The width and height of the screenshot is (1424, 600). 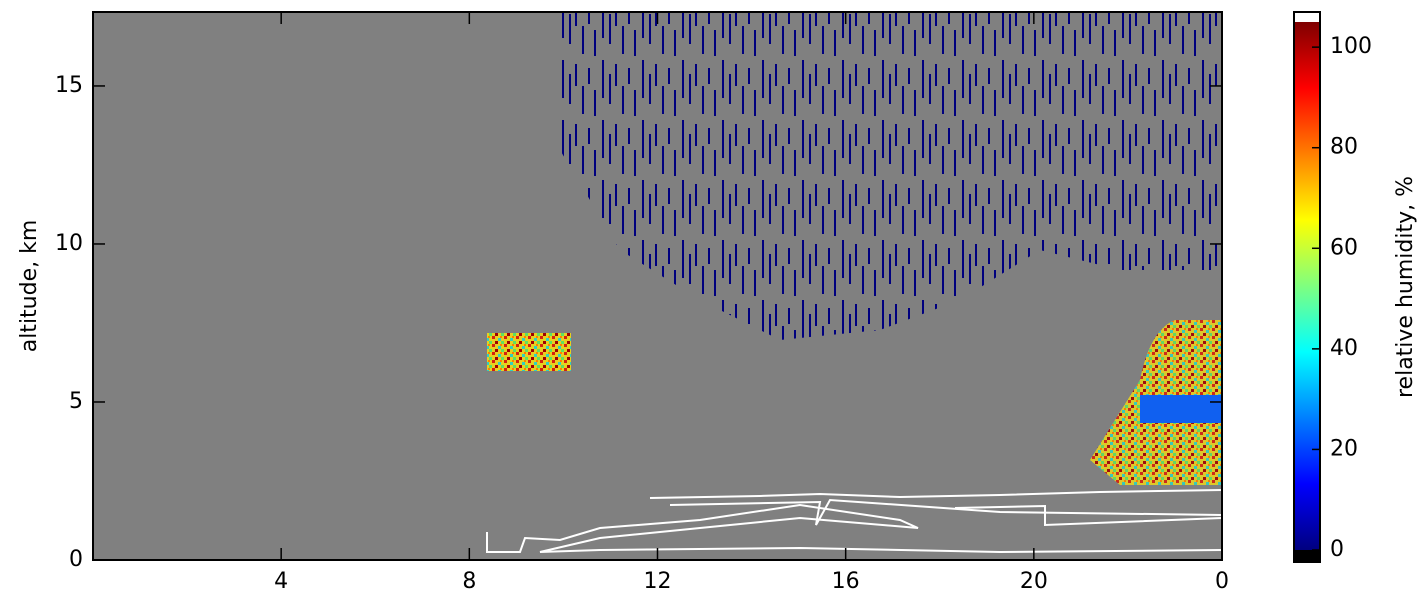 What do you see at coordinates (29, 286) in the screenshot?
I see `y-axis-label: altitude, km` at bounding box center [29, 286].